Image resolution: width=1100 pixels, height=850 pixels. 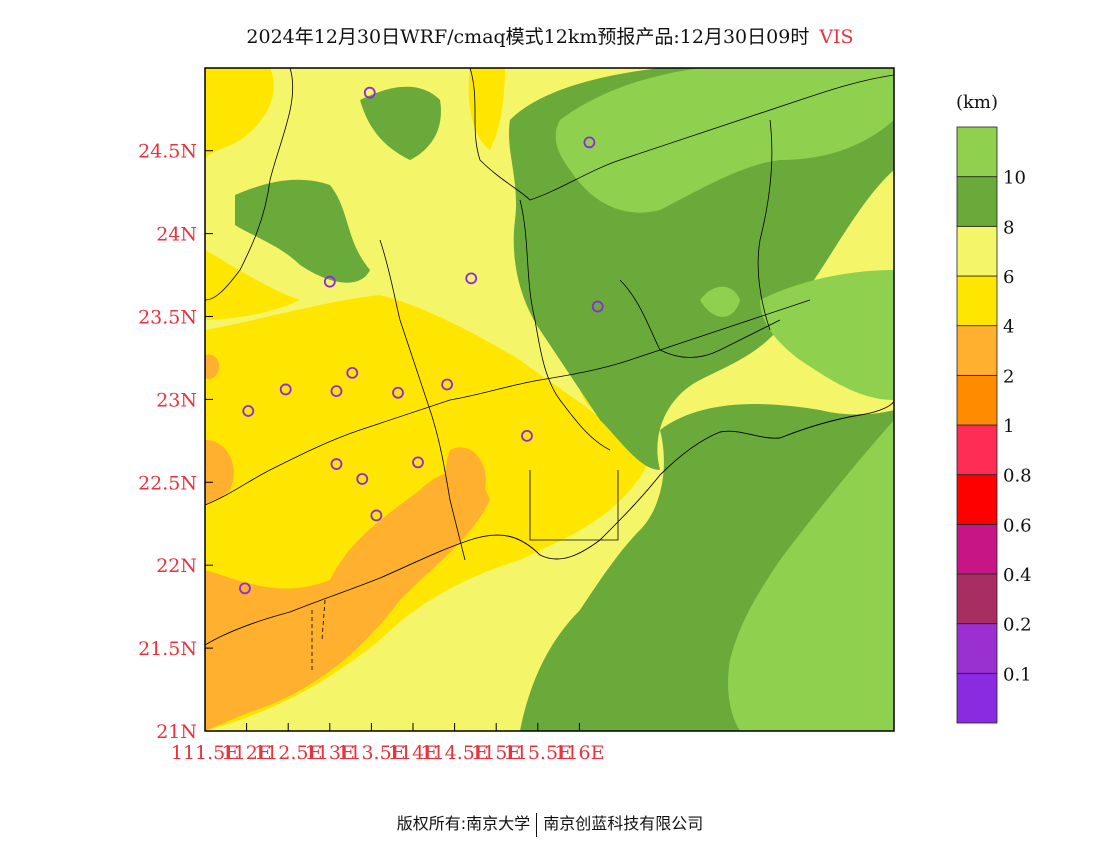 I want to click on lat-tick-label: 23N, so click(x=176, y=400).